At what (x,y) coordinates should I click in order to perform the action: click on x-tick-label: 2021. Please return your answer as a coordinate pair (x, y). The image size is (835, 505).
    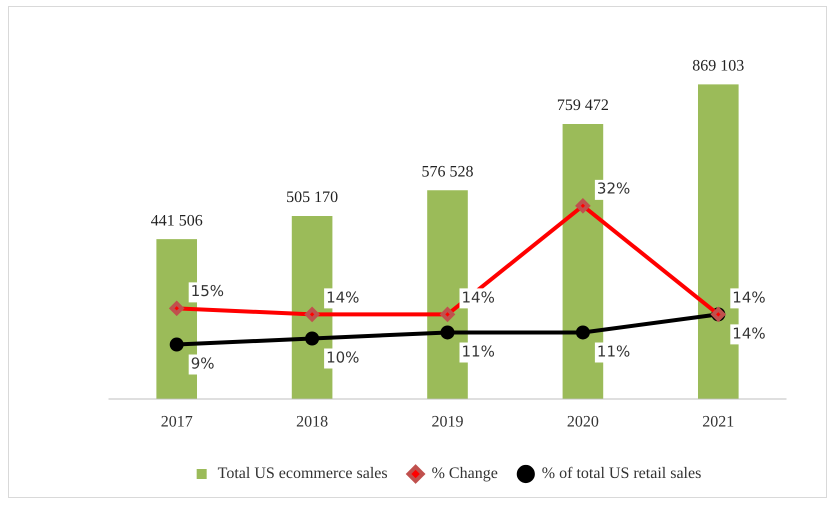
    Looking at the image, I should click on (718, 422).